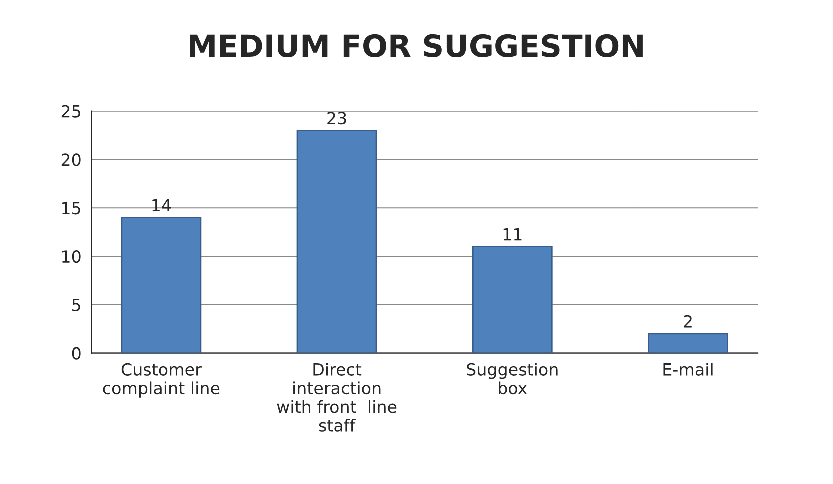 This screenshot has height=484, width=833. I want to click on y-tick-label: 25, so click(71, 111).